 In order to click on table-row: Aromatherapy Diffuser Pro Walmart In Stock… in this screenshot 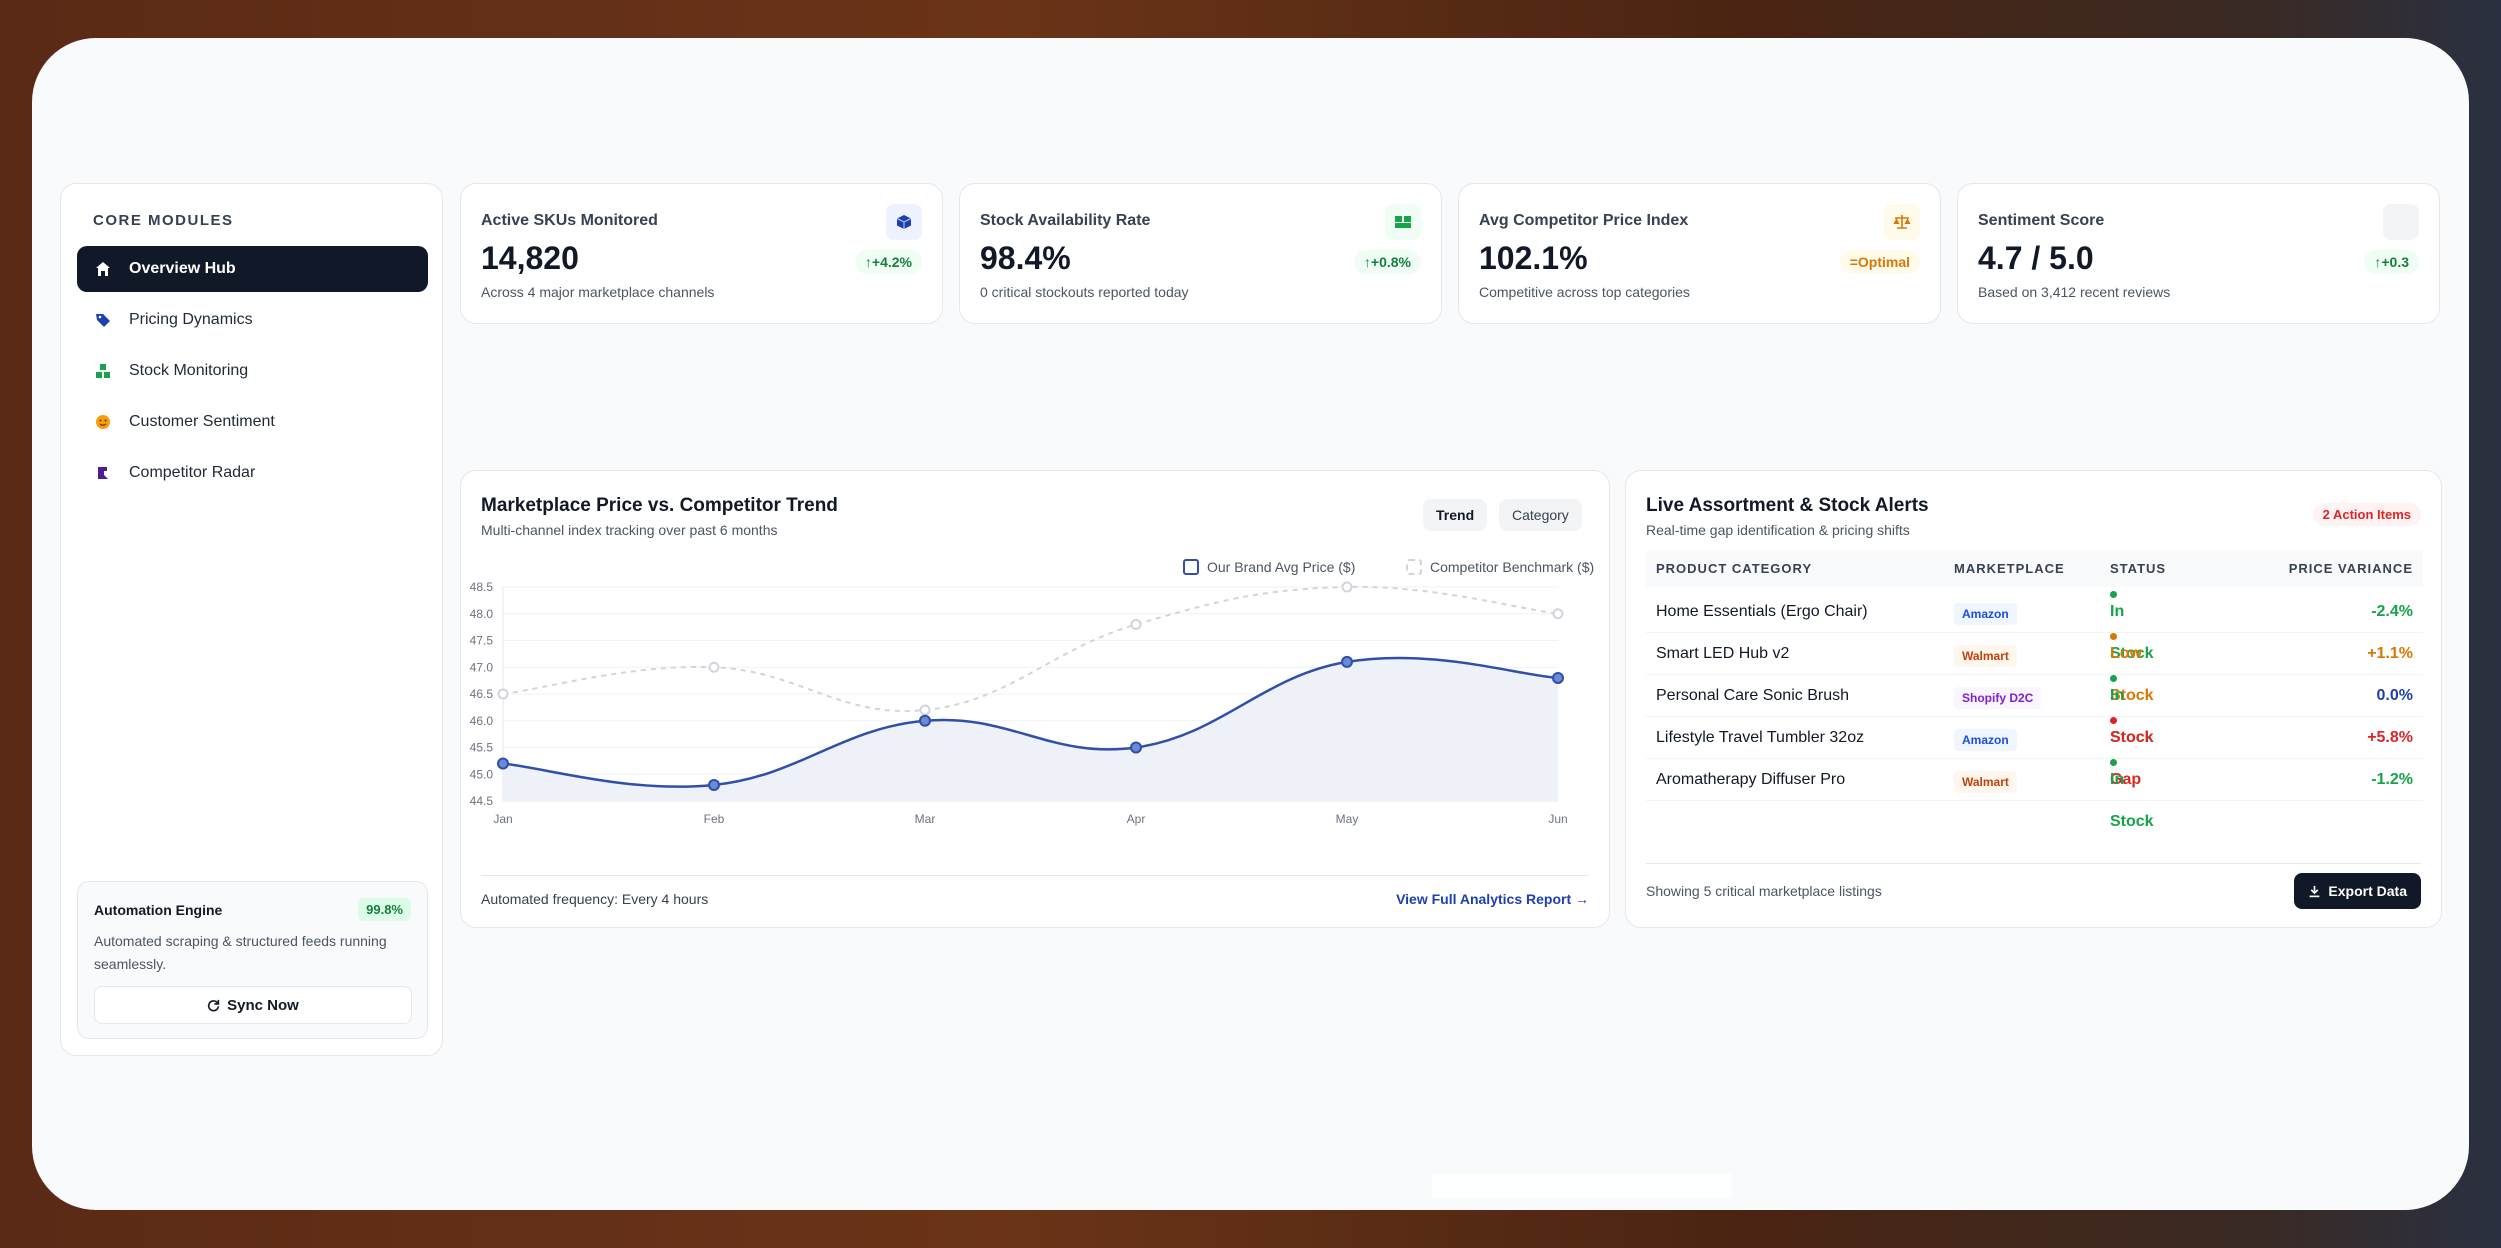, I will do `click(2034, 794)`.